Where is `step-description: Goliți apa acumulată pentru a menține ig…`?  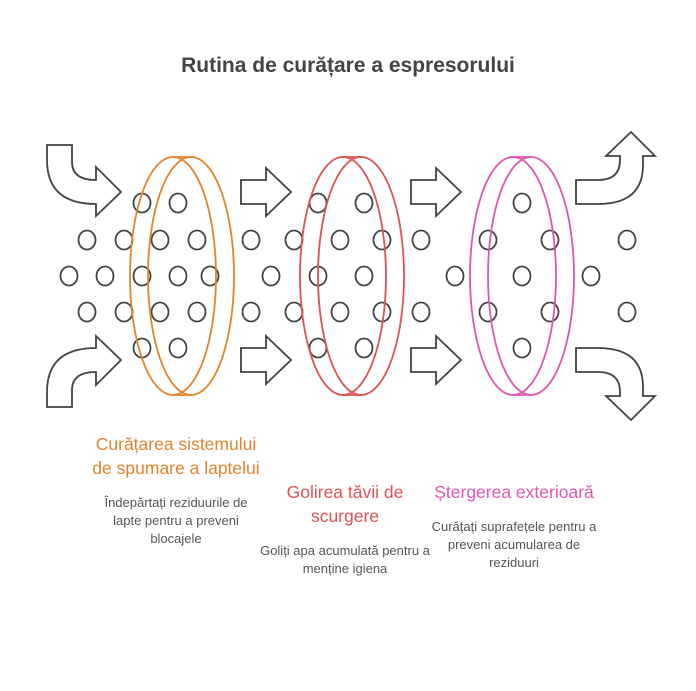 step-description: Goliți apa acumulată pentru a menține ig… is located at coordinates (345, 559).